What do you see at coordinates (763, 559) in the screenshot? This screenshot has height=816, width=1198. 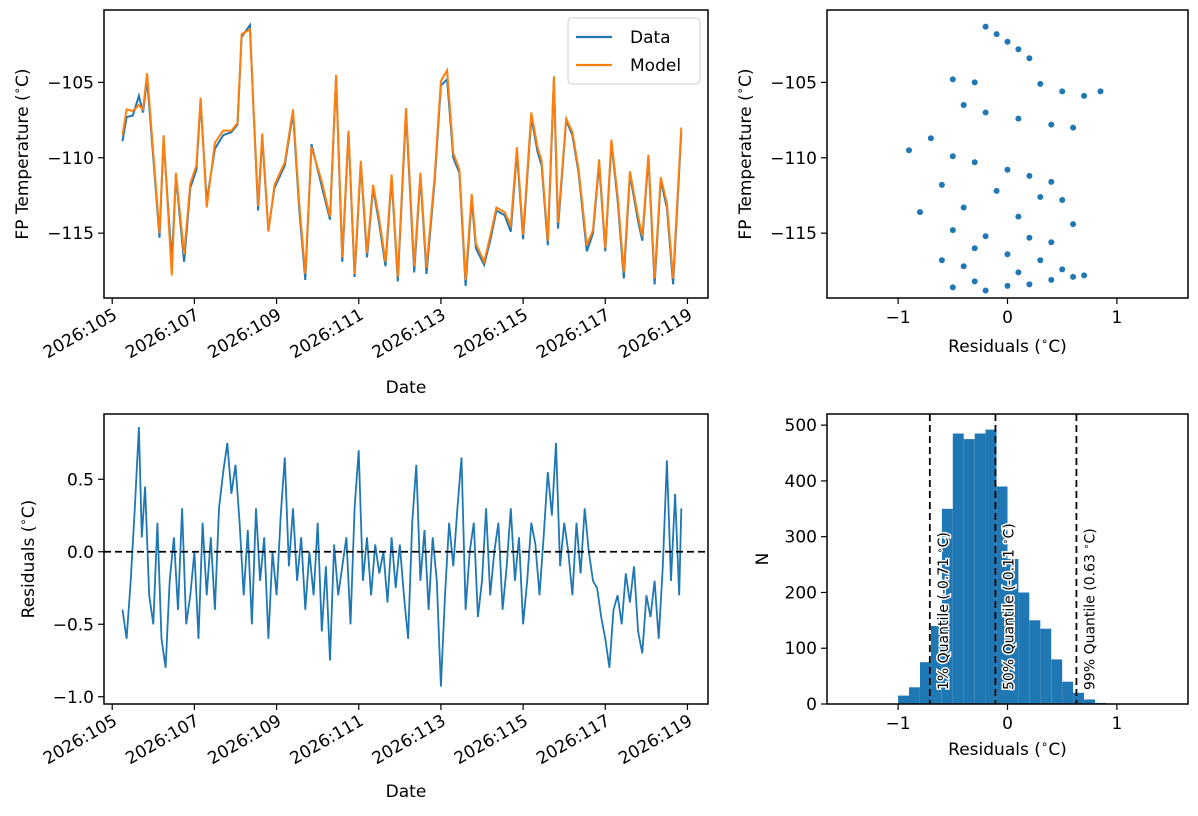 I see `y-axis-label: N` at bounding box center [763, 559].